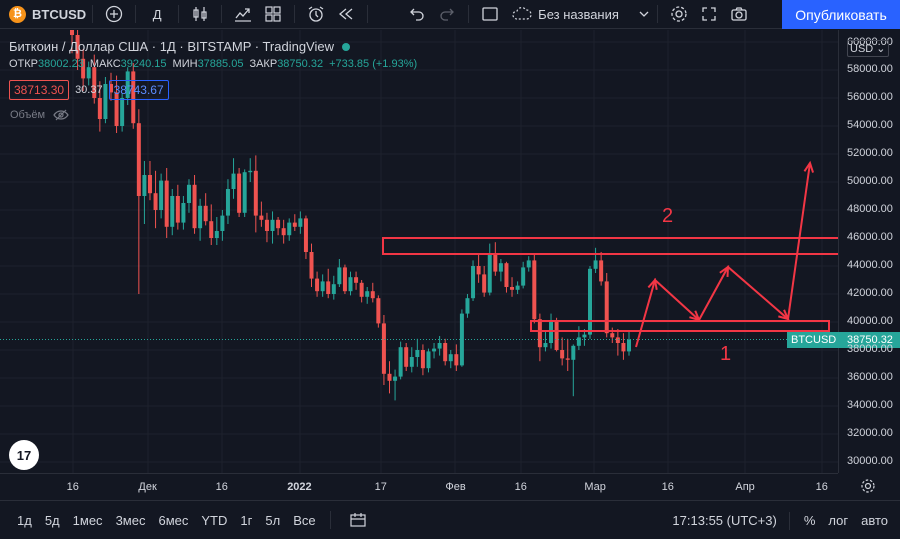  What do you see at coordinates (300, 64) in the screenshot?
I see `close-value: 38750.32` at bounding box center [300, 64].